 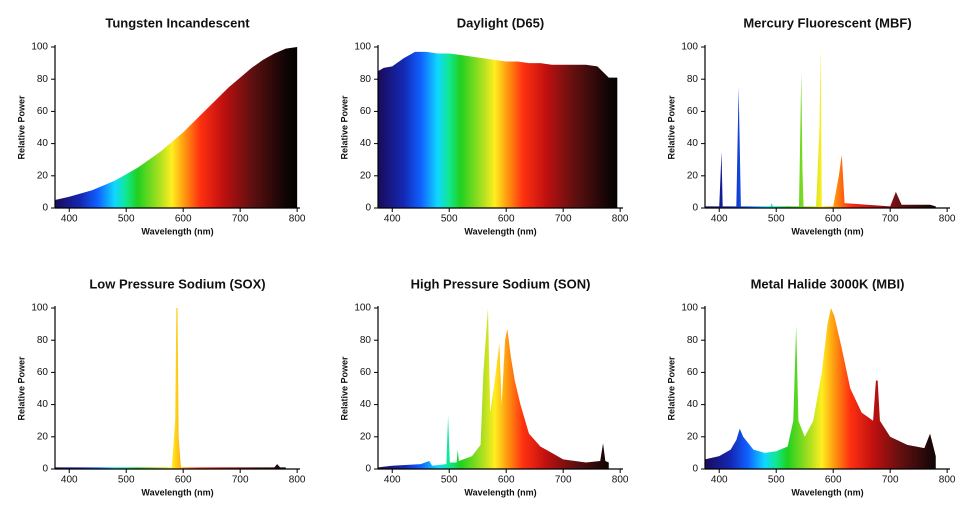 I want to click on chart-title: High Pressure Sodium (SON), so click(x=501, y=283).